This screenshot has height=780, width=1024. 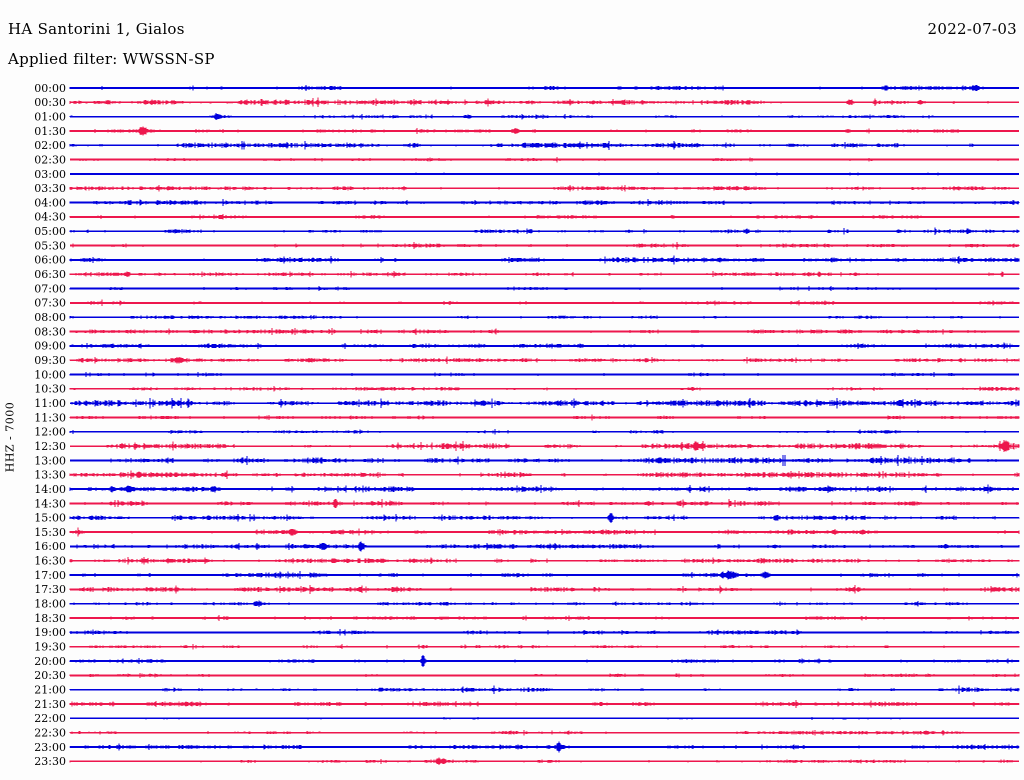 I want to click on time-tick-01-00: 01:00, so click(x=50, y=117).